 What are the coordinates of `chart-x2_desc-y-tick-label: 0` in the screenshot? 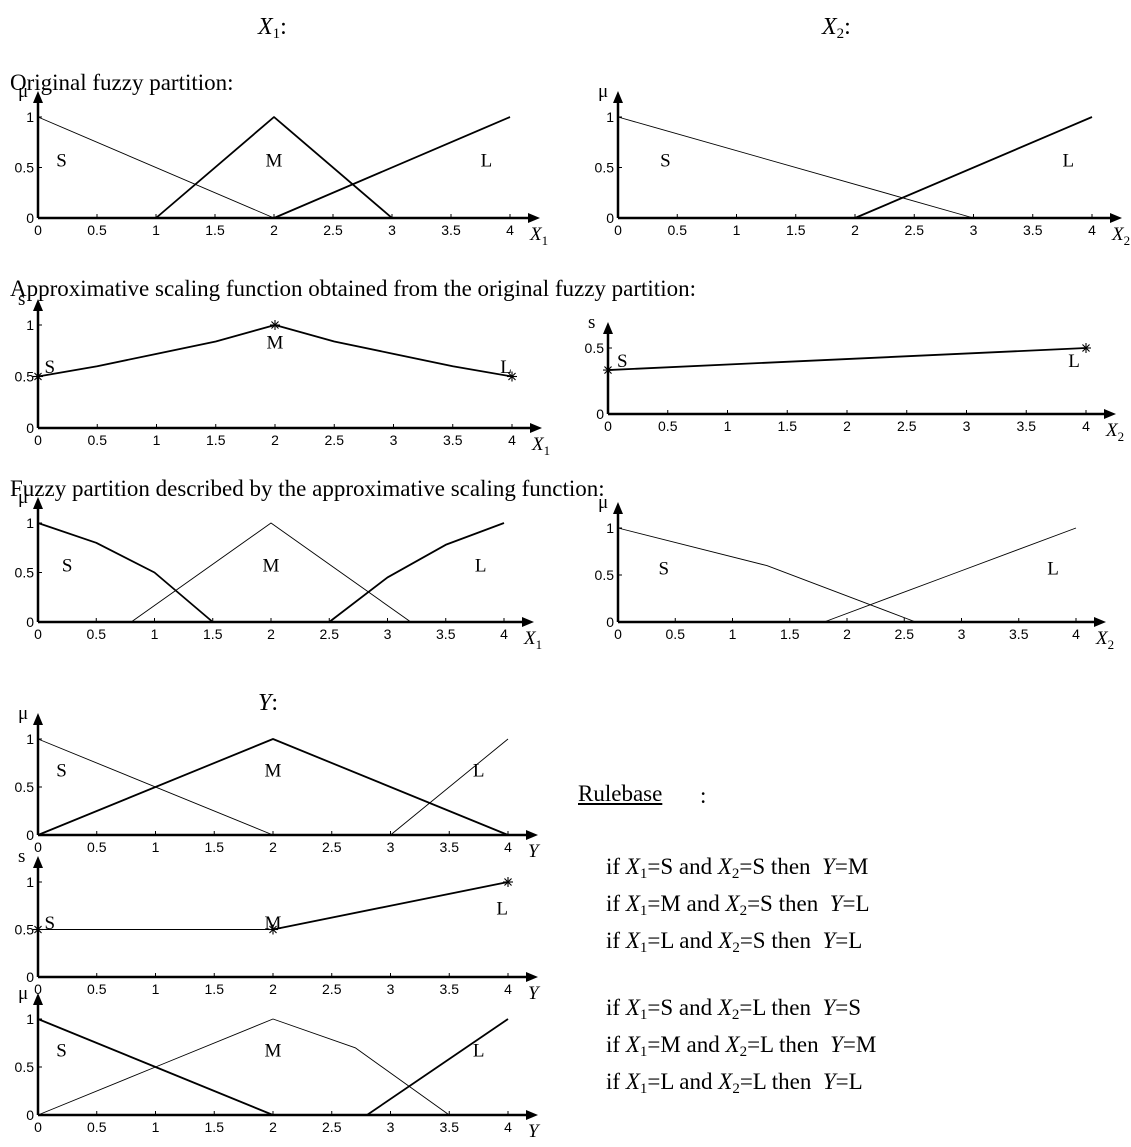 It's located at (610, 622).